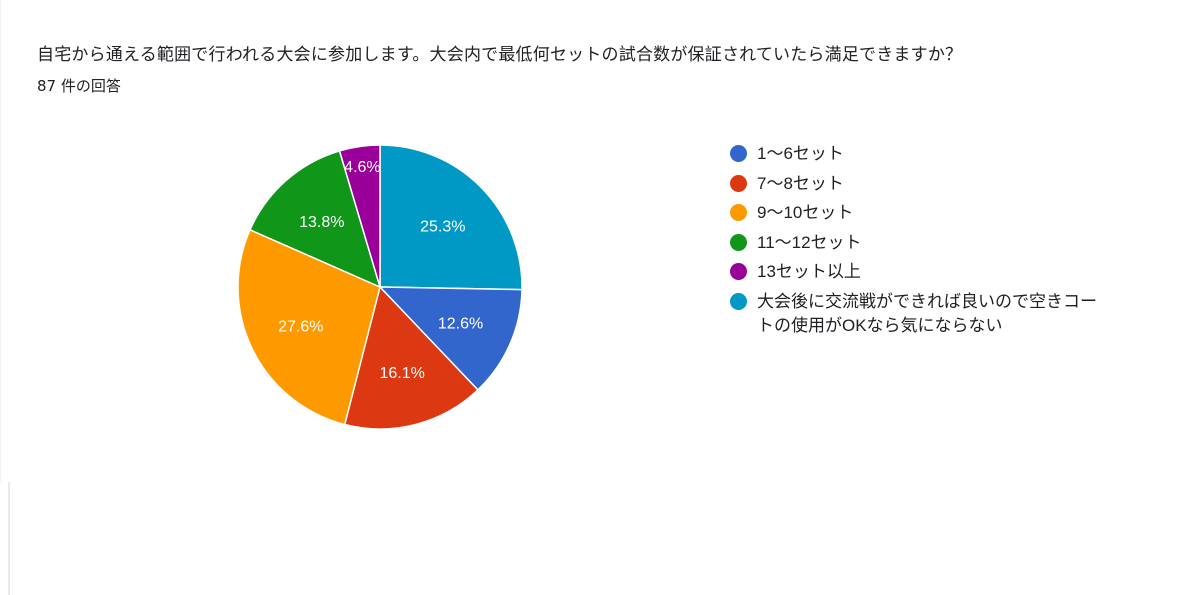 This screenshot has height=595, width=1200. What do you see at coordinates (800, 183) in the screenshot?
I see `legend-label: 7〜8セット` at bounding box center [800, 183].